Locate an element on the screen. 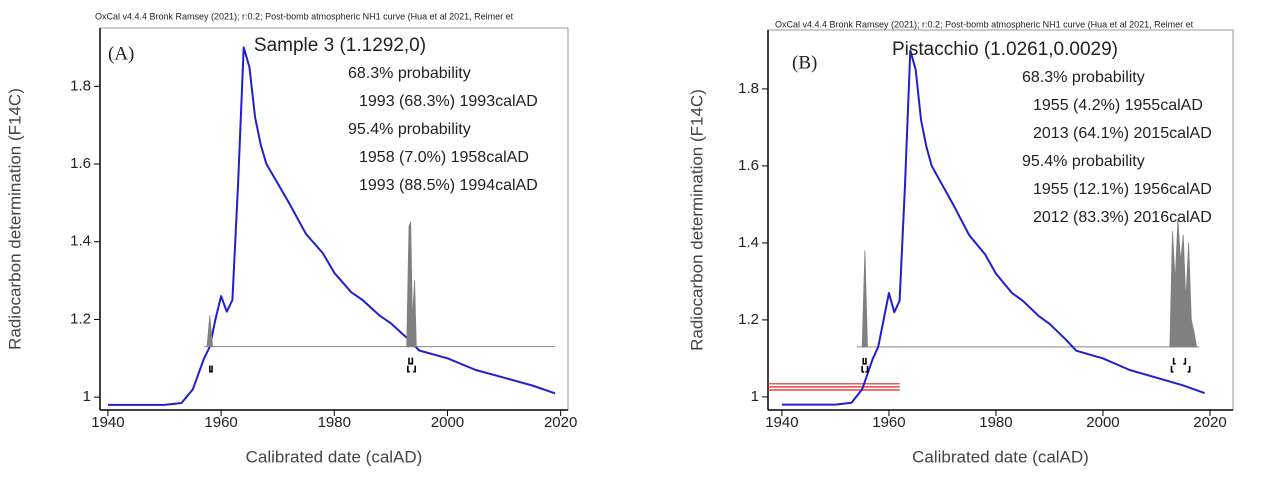 The image size is (1280, 482). probability-range: 1955 (12.1%) 1956calAD is located at coordinates (1122, 189).